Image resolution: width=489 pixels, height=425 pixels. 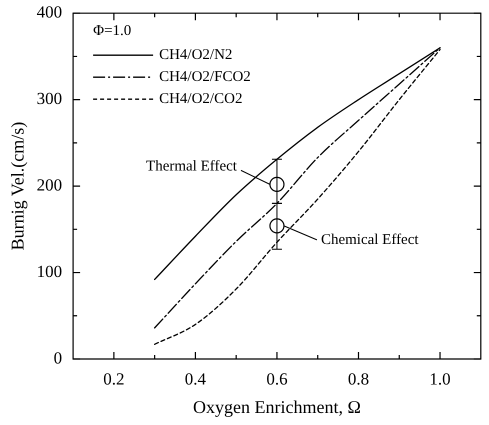 What do you see at coordinates (440, 379) in the screenshot?
I see `x-tick-label: 1.0` at bounding box center [440, 379].